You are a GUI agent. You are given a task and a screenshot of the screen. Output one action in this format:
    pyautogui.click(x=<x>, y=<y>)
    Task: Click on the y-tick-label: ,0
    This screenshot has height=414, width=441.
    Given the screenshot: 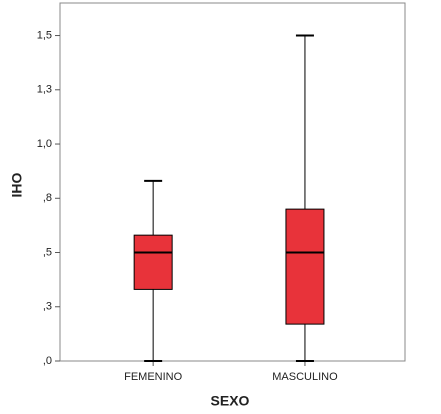 What is the action you would take?
    pyautogui.click(x=47, y=361)
    